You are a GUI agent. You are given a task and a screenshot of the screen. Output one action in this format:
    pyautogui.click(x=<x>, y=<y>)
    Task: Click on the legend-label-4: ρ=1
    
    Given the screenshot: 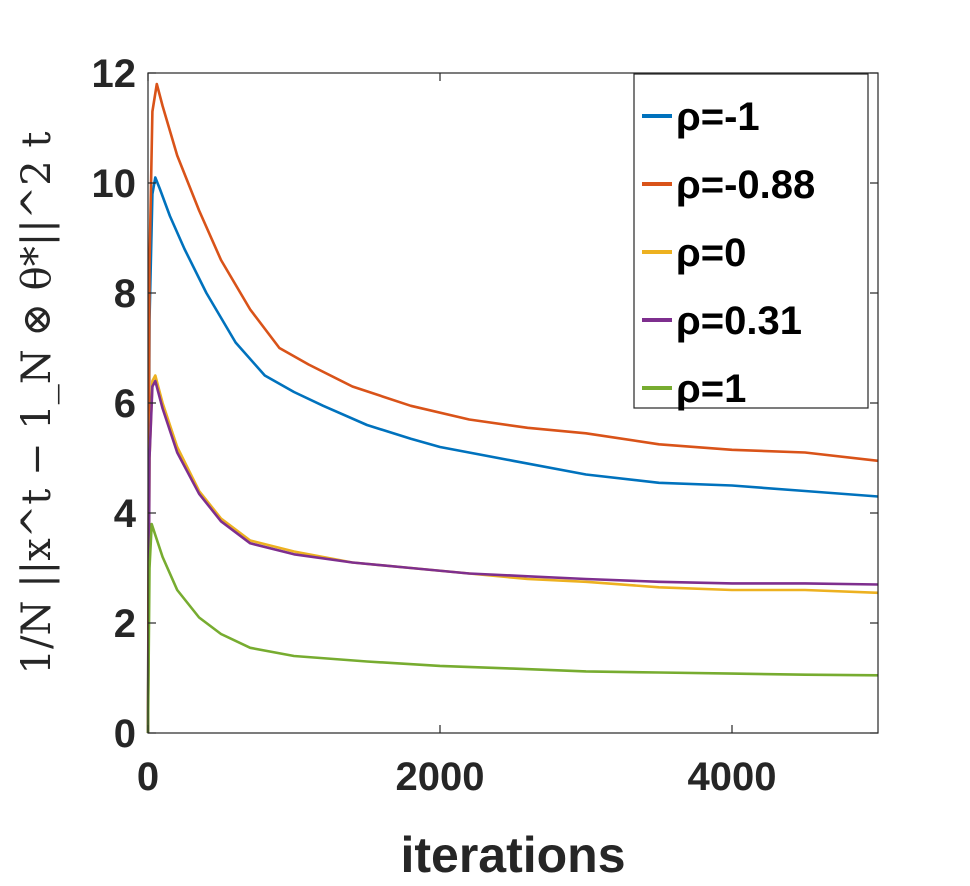 What is the action you would take?
    pyautogui.click(x=711, y=389)
    